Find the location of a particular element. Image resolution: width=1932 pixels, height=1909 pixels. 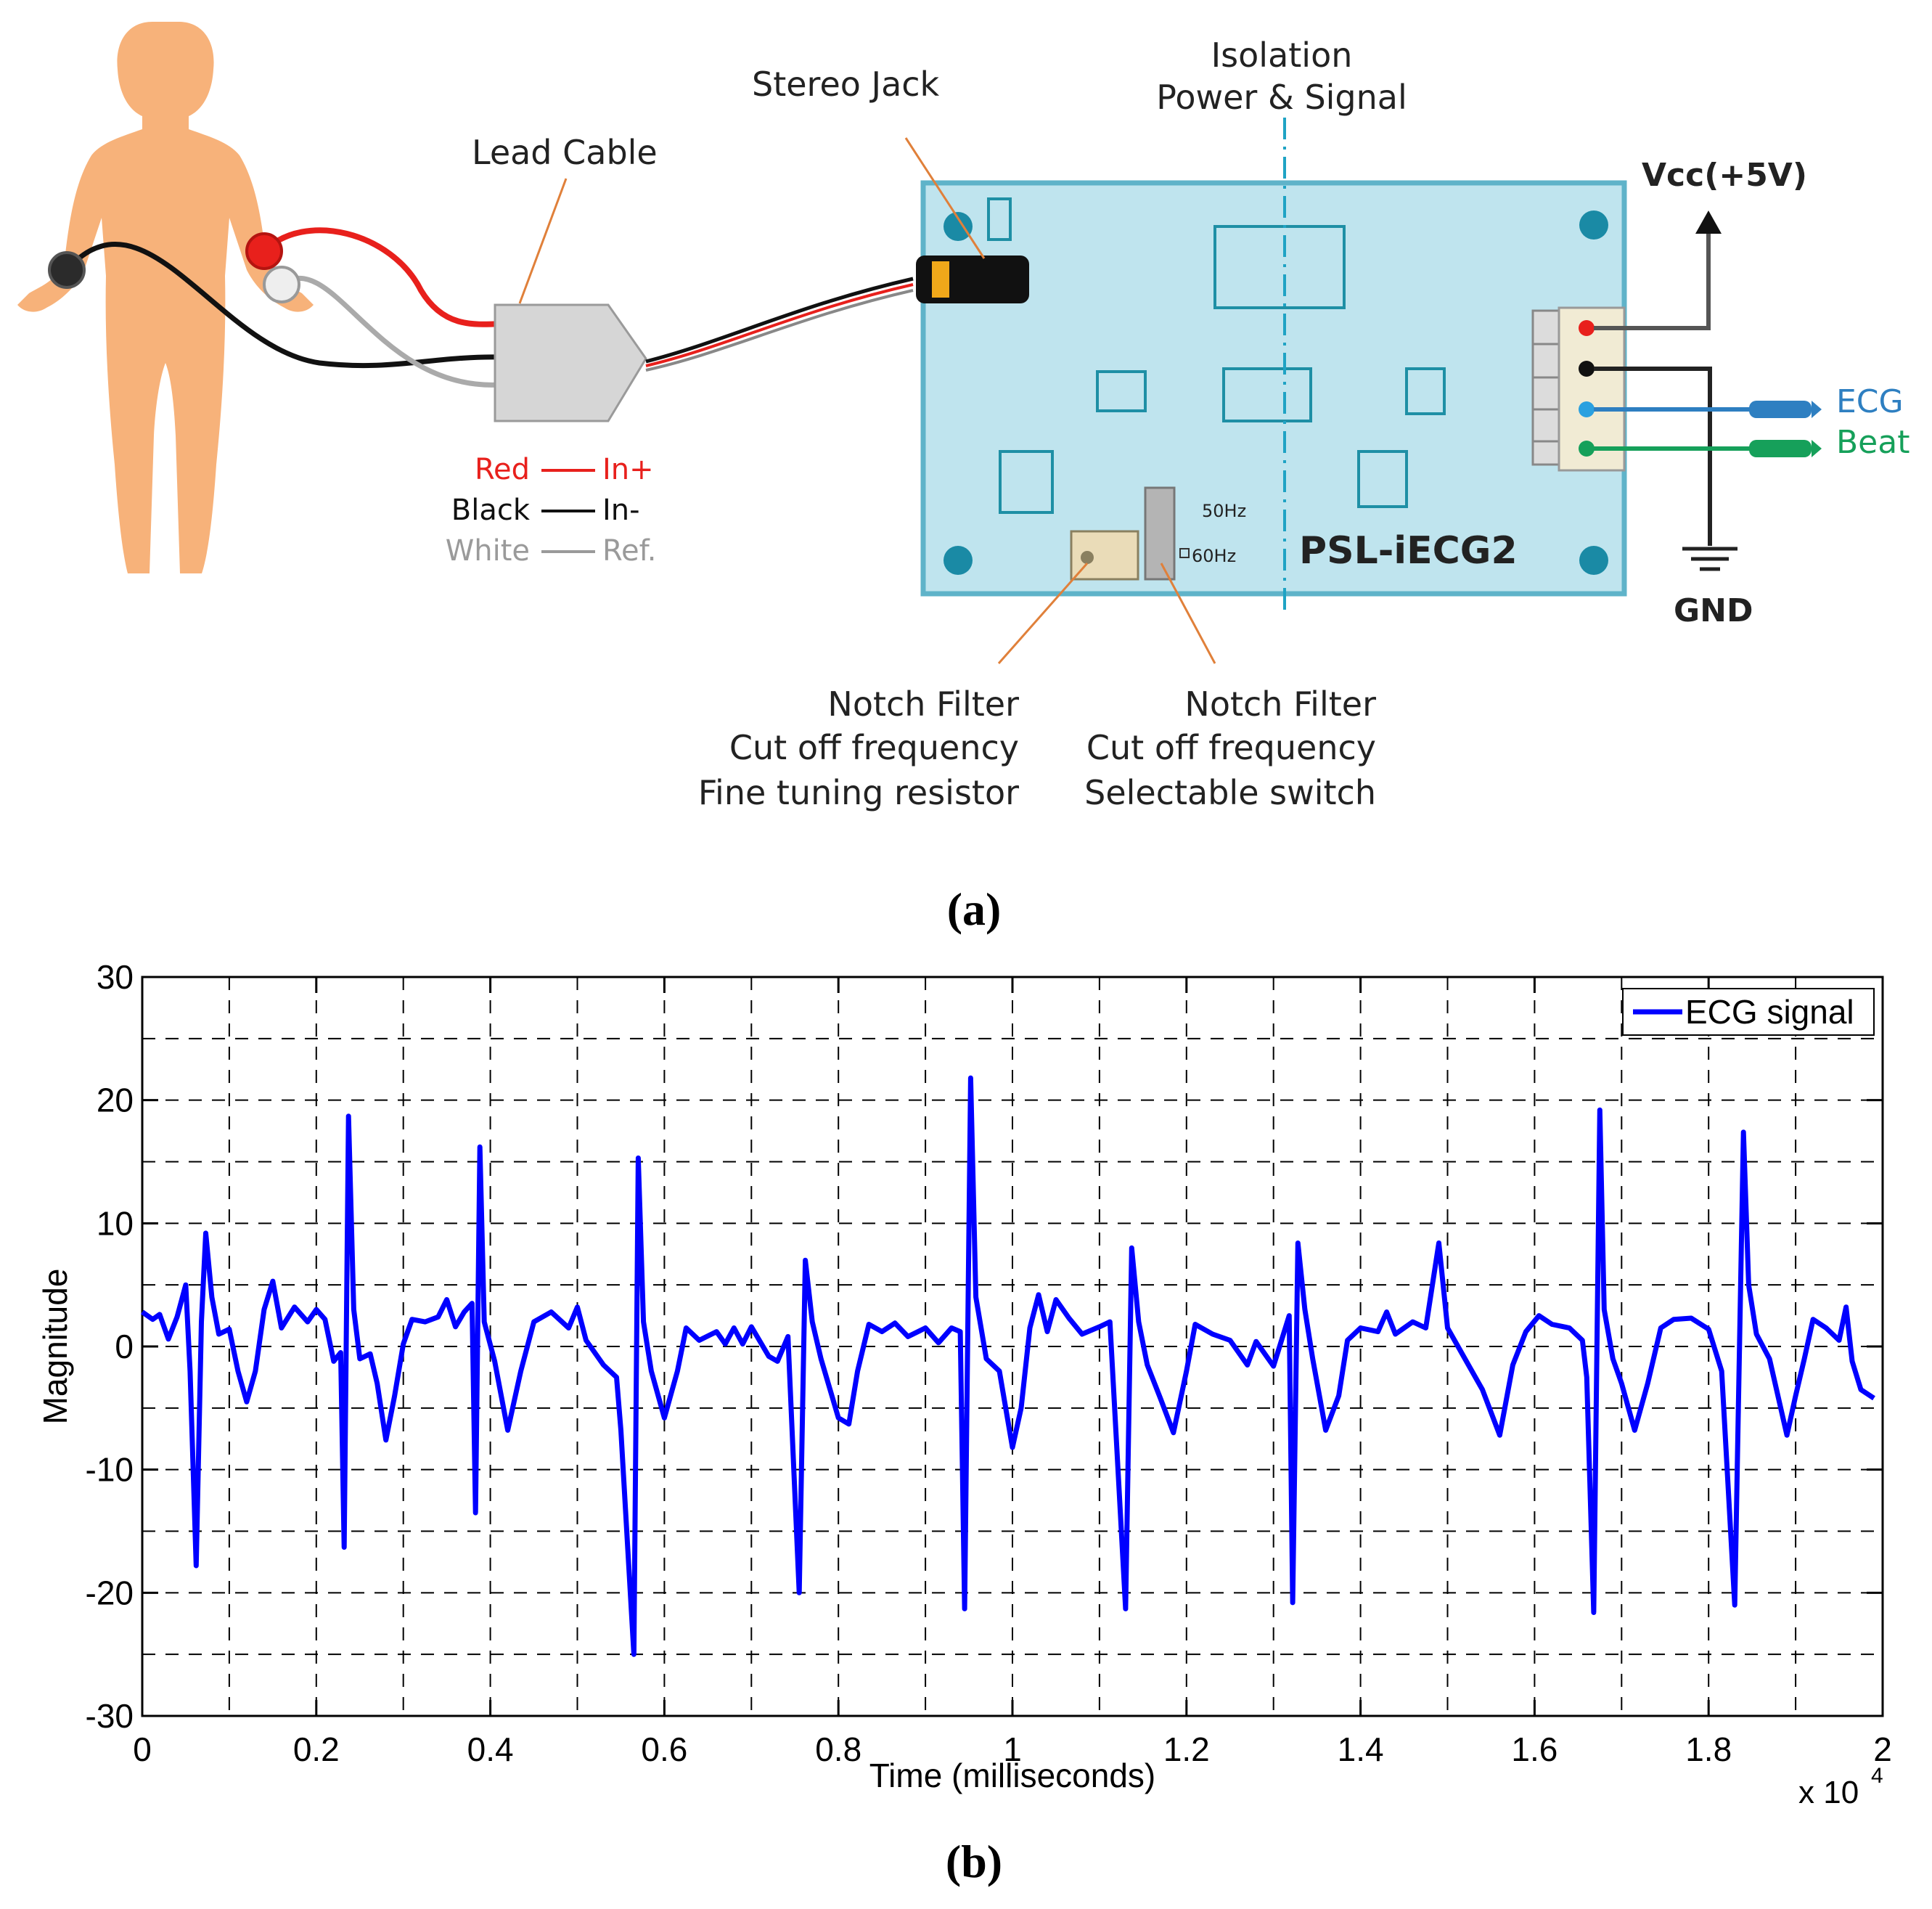

notch-selectable-switch is located at coordinates (1160, 533).